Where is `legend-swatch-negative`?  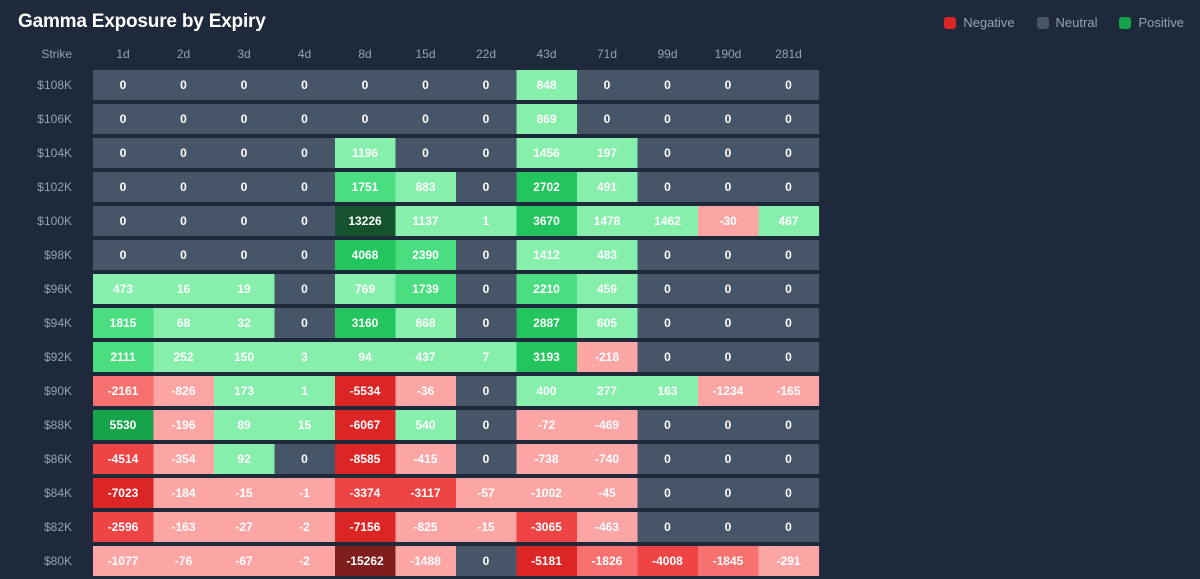
legend-swatch-negative is located at coordinates (950, 22).